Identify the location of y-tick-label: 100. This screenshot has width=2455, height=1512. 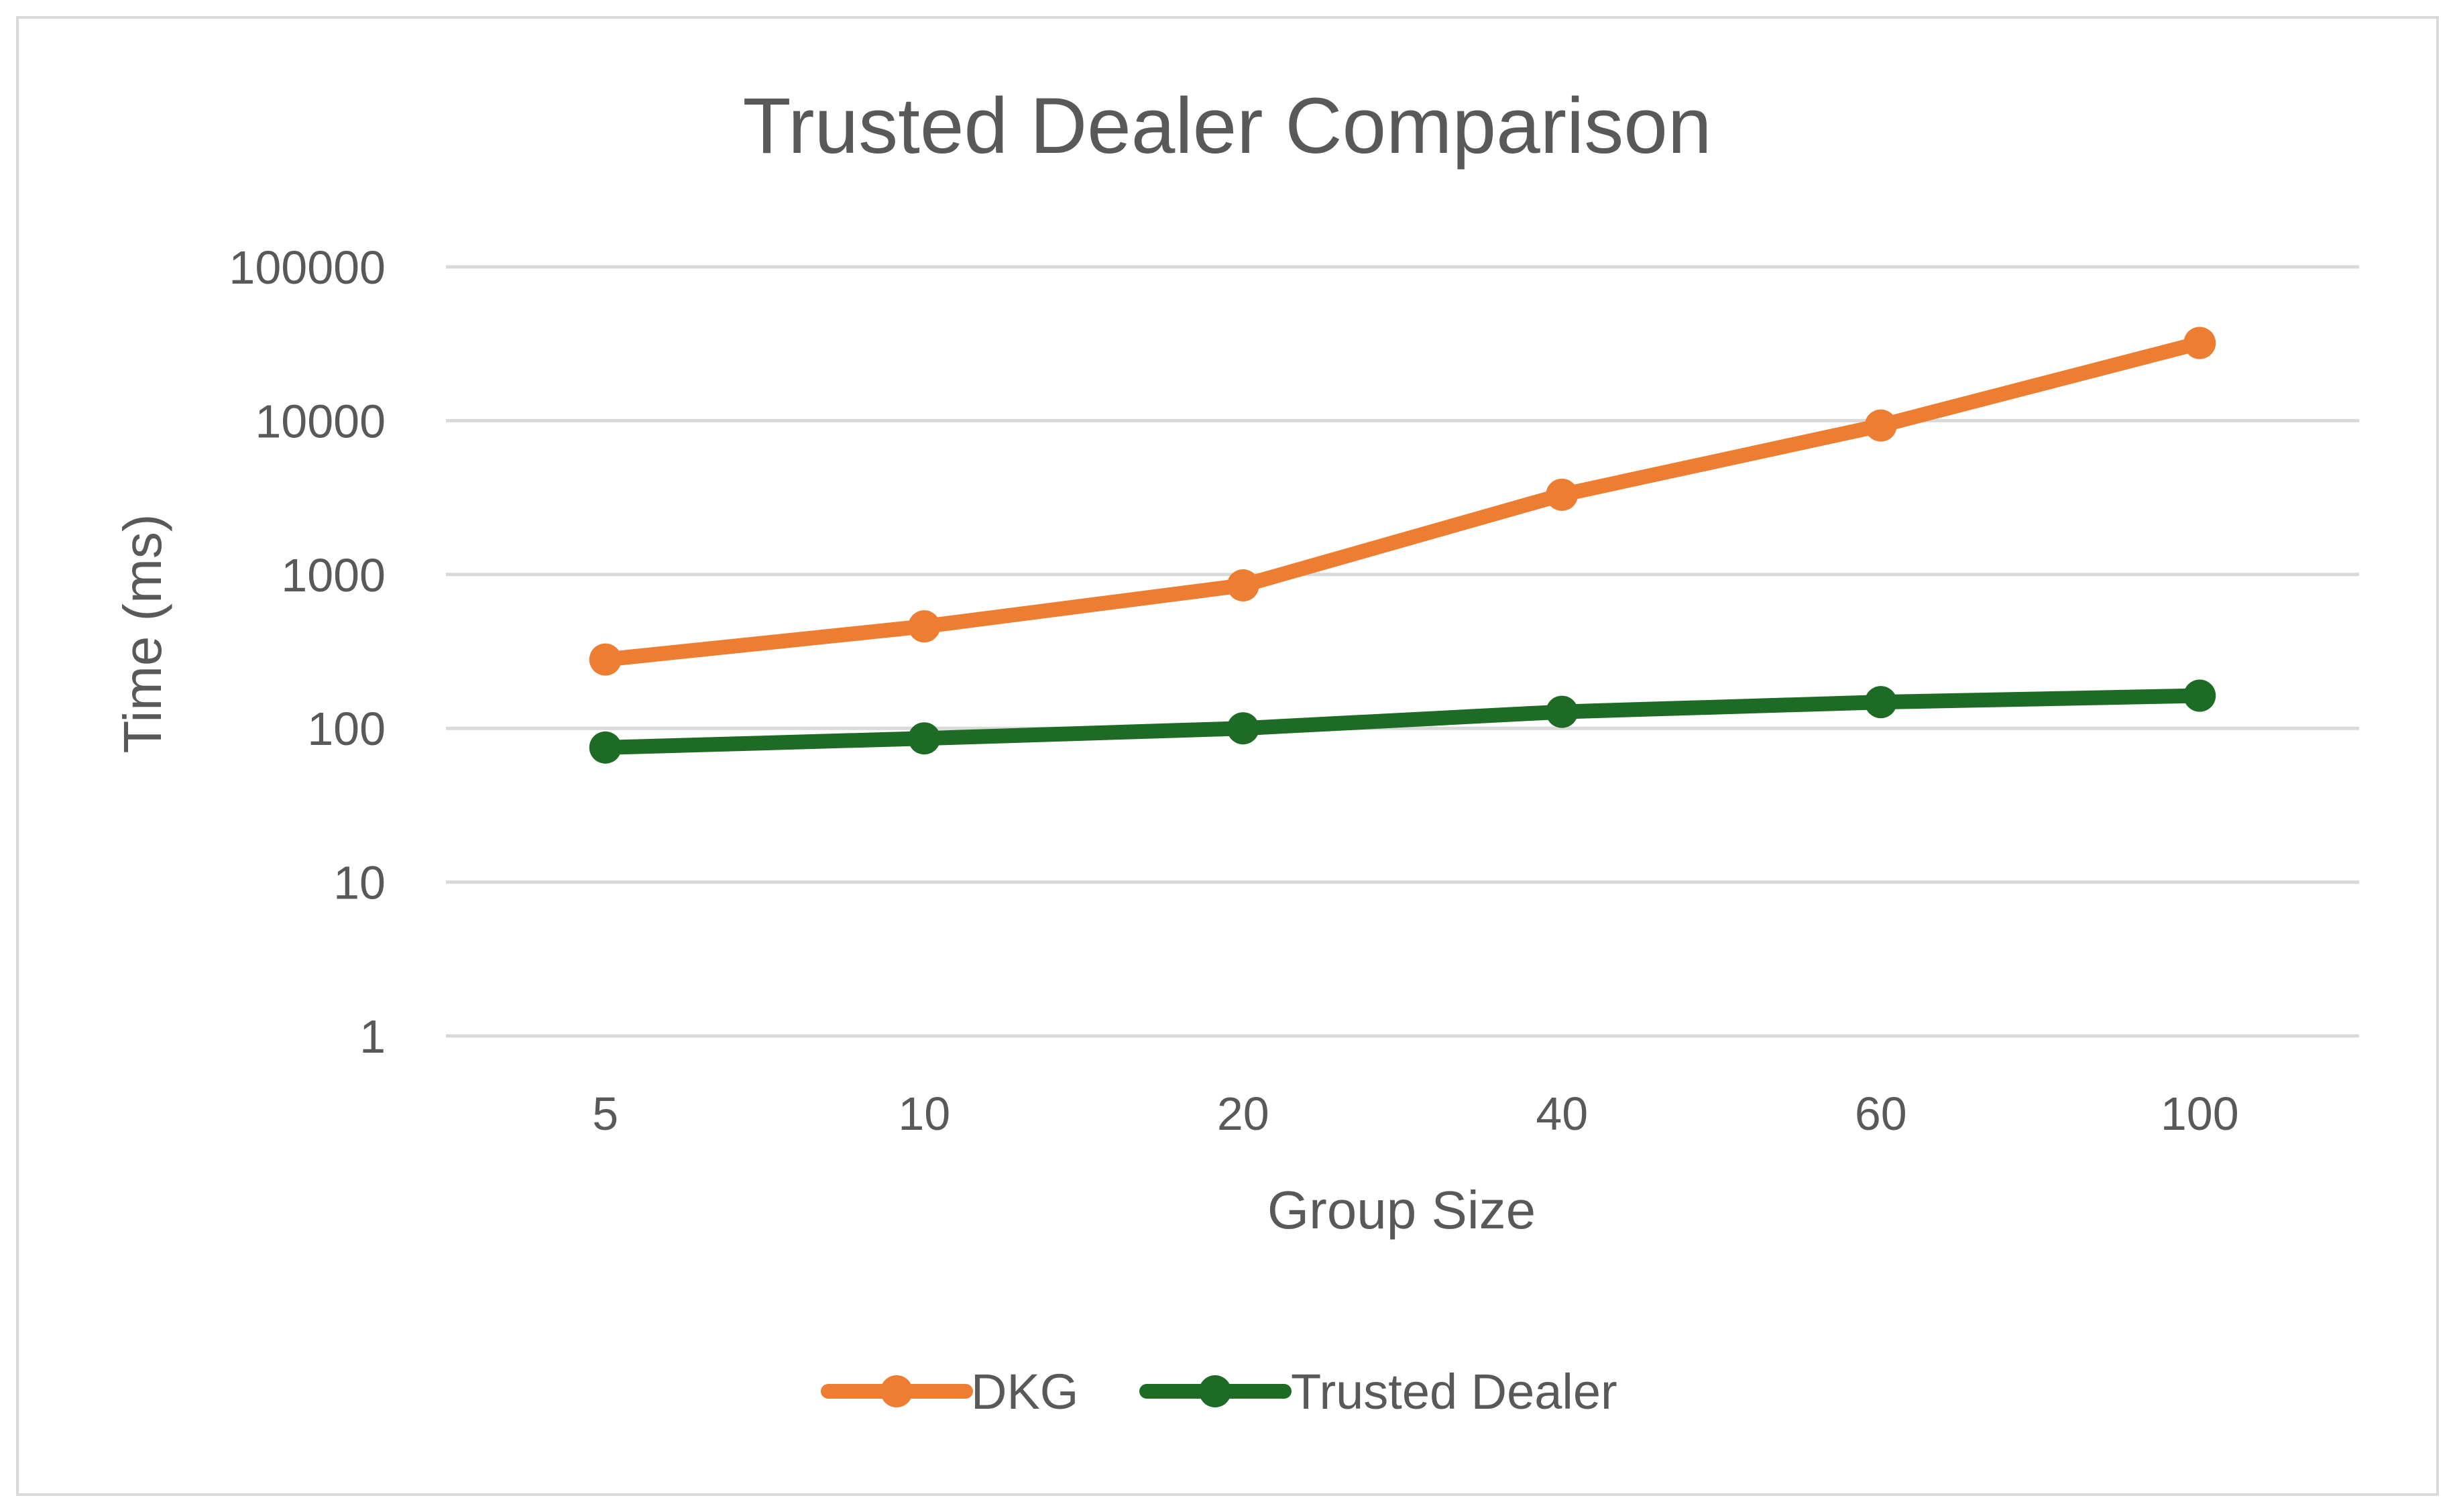
(347, 729).